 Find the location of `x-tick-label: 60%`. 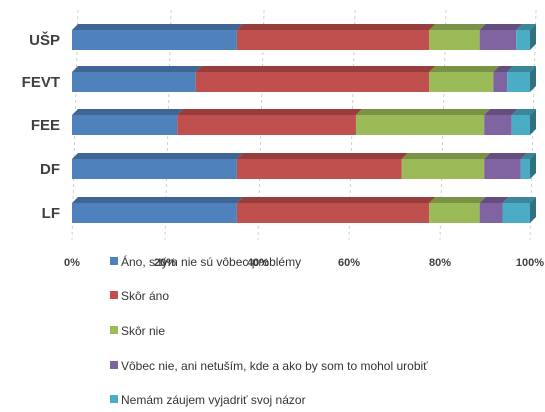

x-tick-label: 60% is located at coordinates (349, 263).